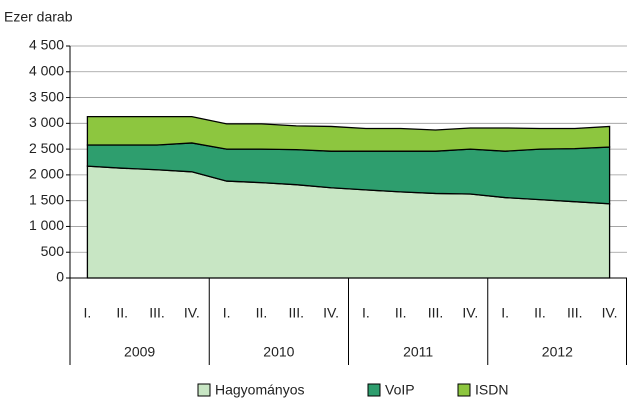 This screenshot has height=405, width=627. Describe the element at coordinates (53, 251) in the screenshot. I see `y-tick-label: 500` at that location.